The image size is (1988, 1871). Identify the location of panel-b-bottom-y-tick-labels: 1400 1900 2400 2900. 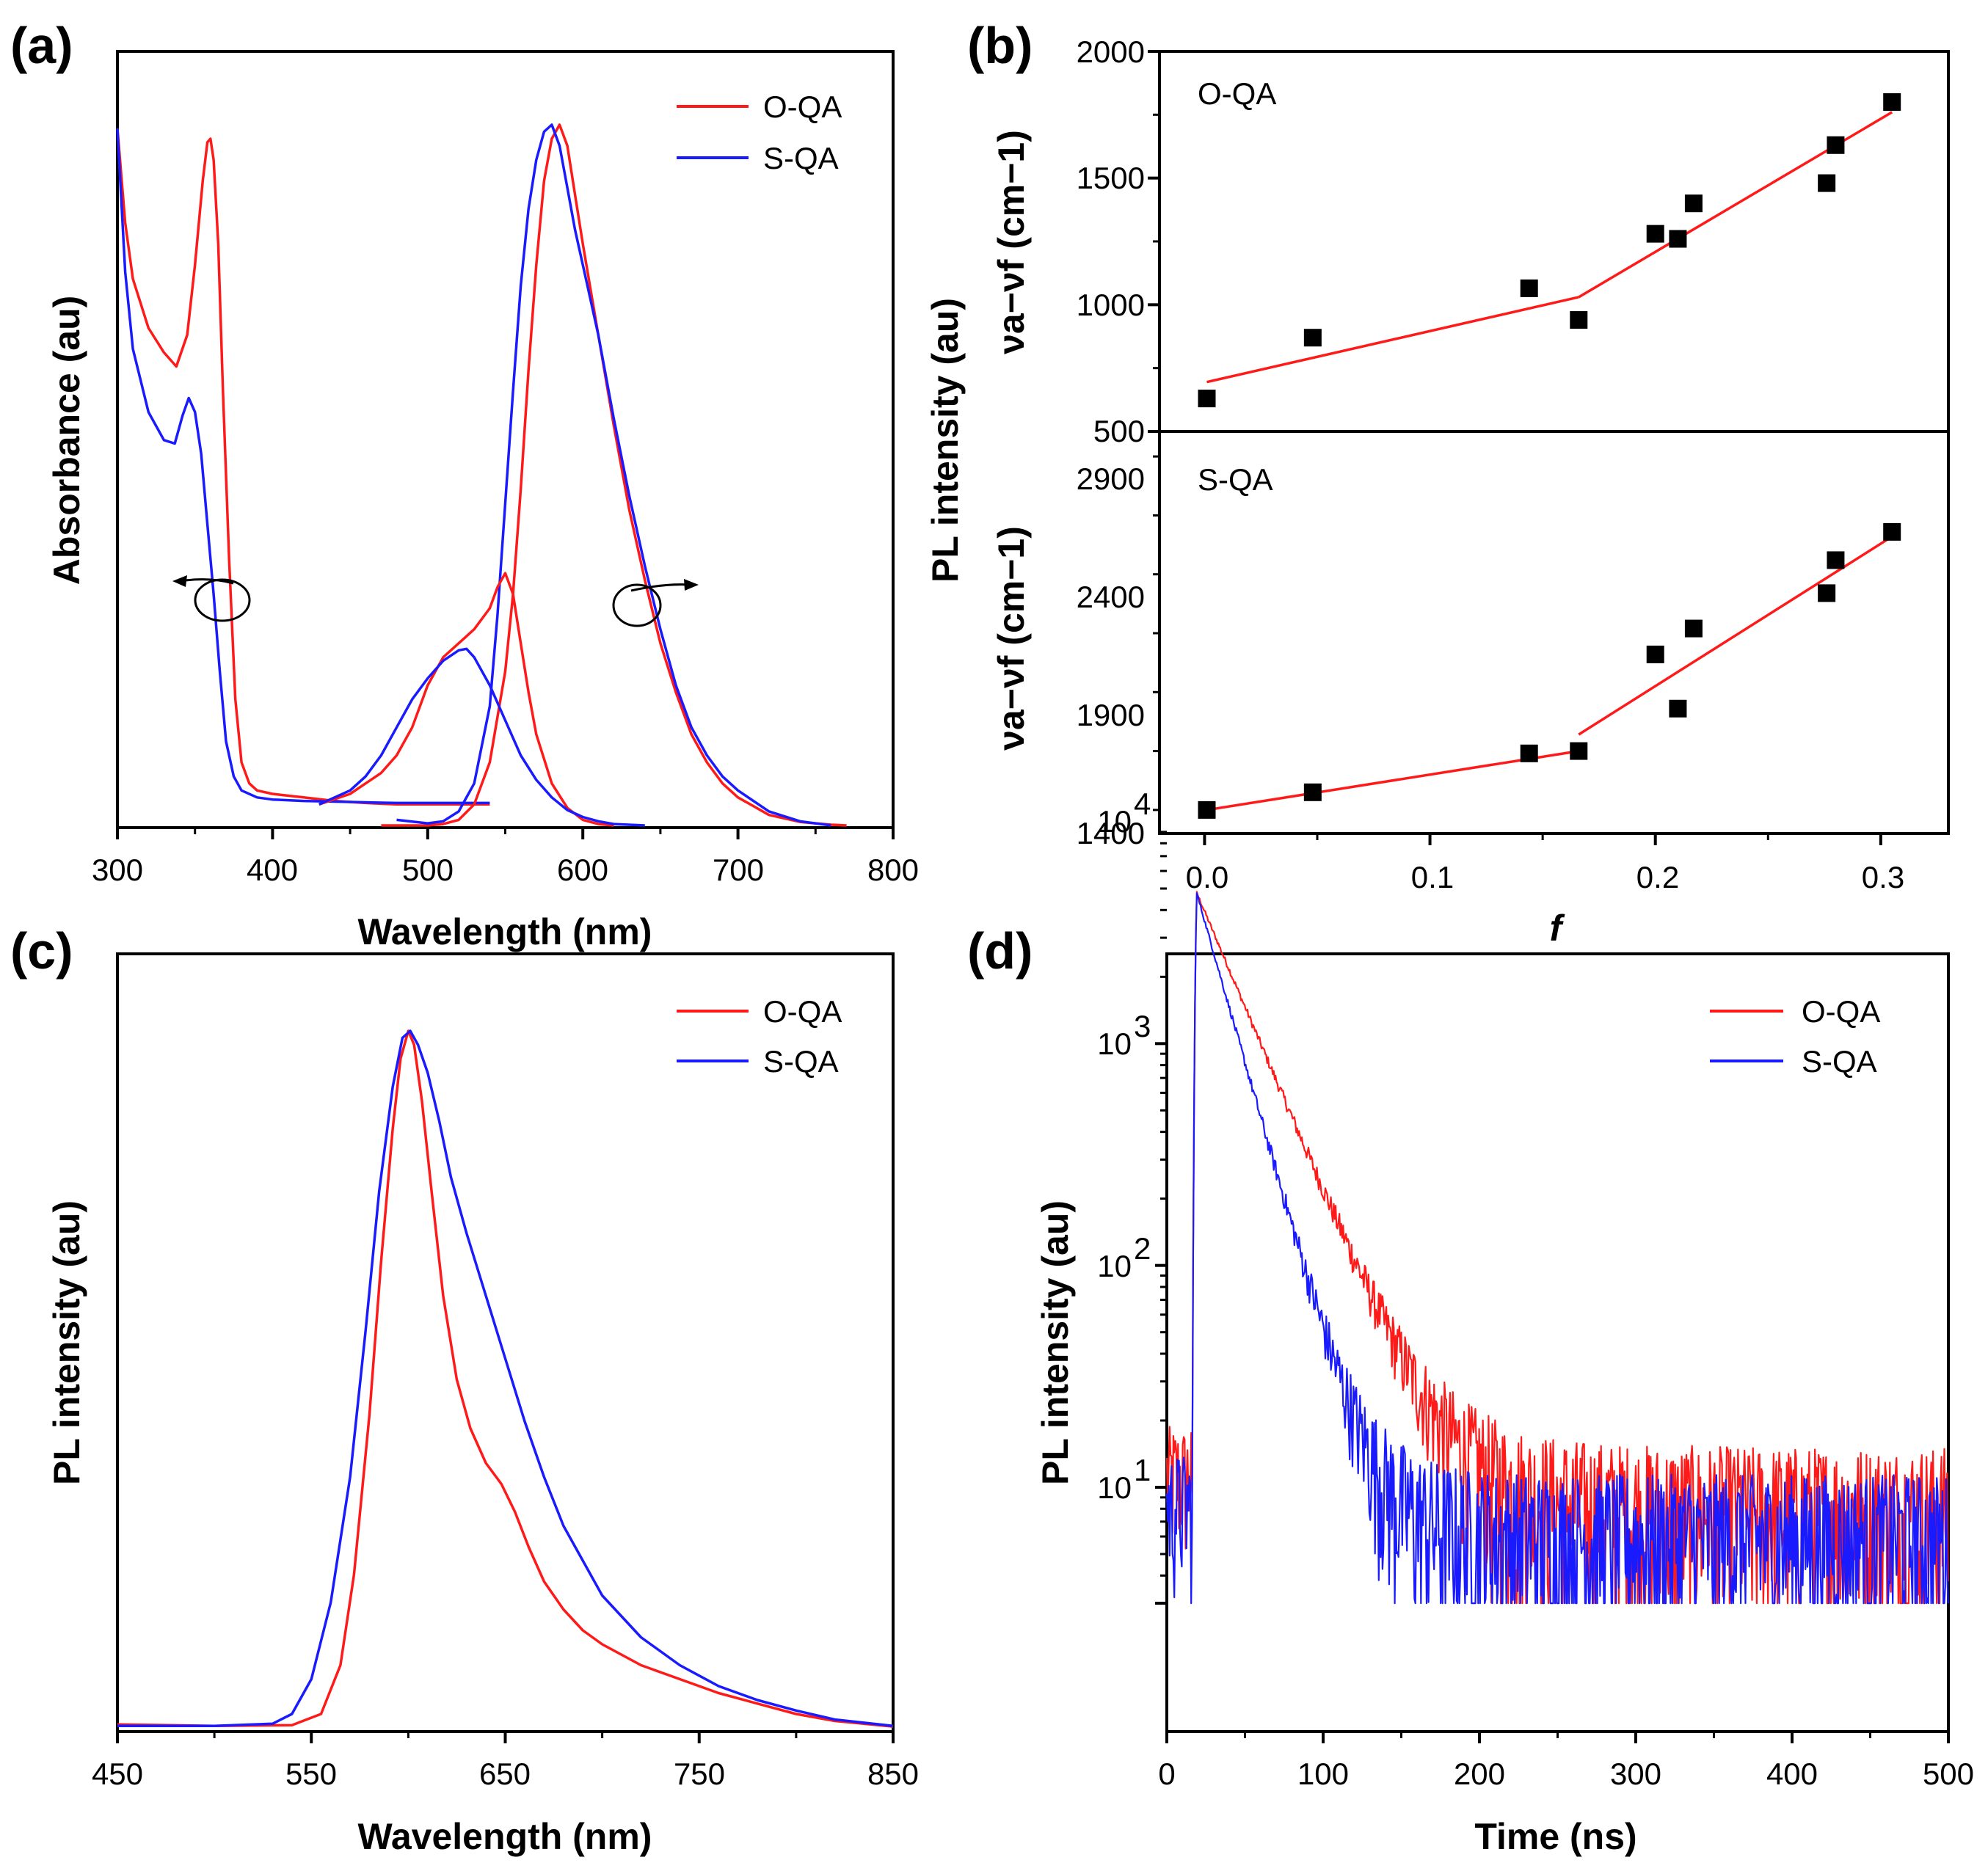
(1111, 656).